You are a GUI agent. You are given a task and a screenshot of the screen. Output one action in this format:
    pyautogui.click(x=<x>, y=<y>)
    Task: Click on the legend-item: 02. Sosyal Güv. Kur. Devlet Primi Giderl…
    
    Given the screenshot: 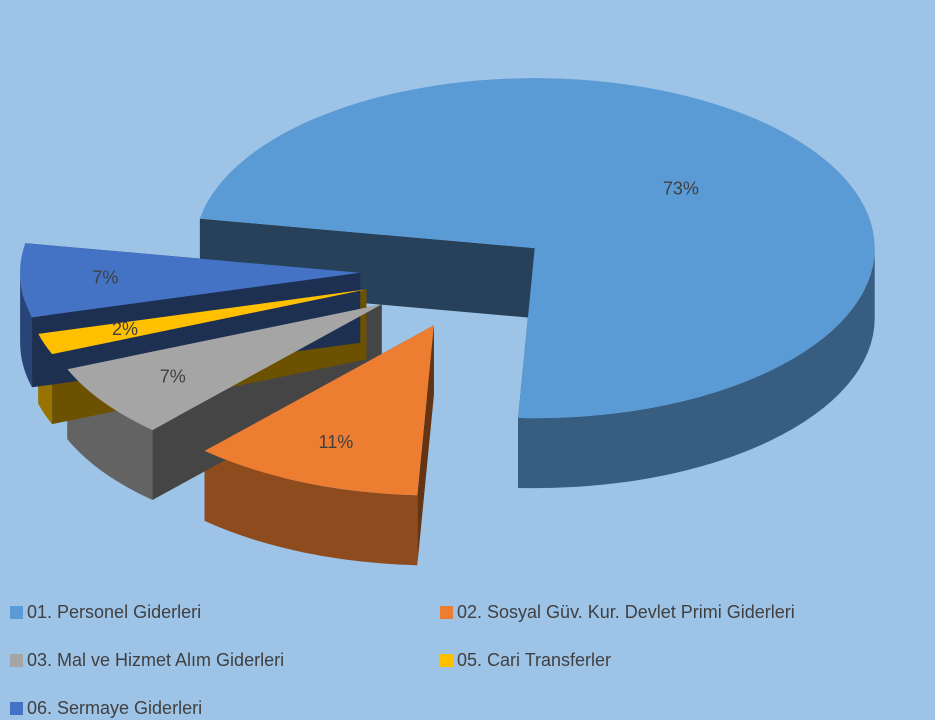 What is the action you would take?
    pyautogui.click(x=617, y=612)
    